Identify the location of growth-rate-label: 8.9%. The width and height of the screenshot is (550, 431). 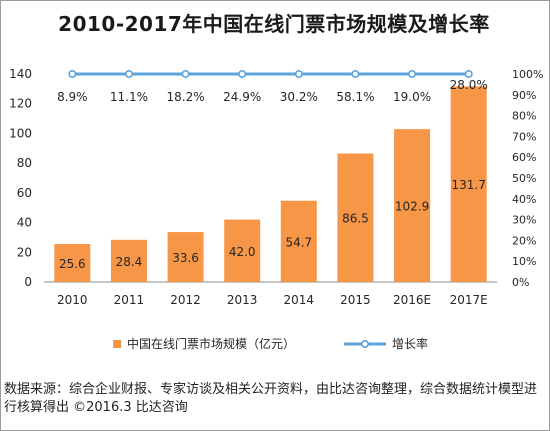
(72, 97).